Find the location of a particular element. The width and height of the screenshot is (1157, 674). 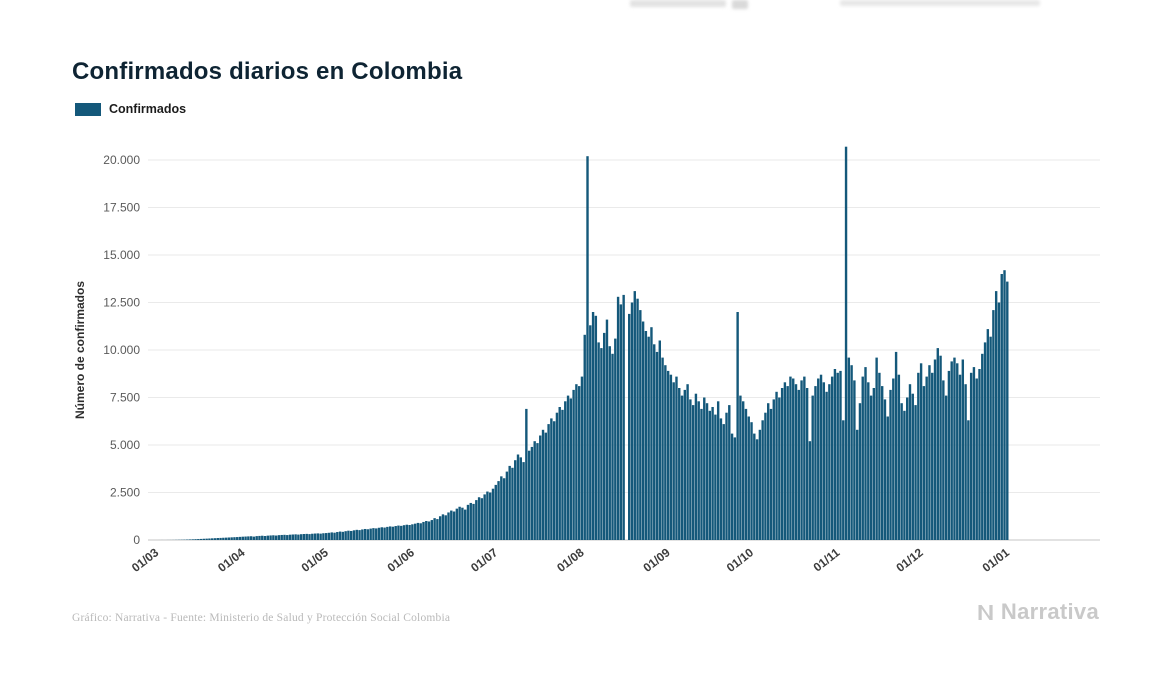

svg-text: 01/10 is located at coordinates (740, 560).